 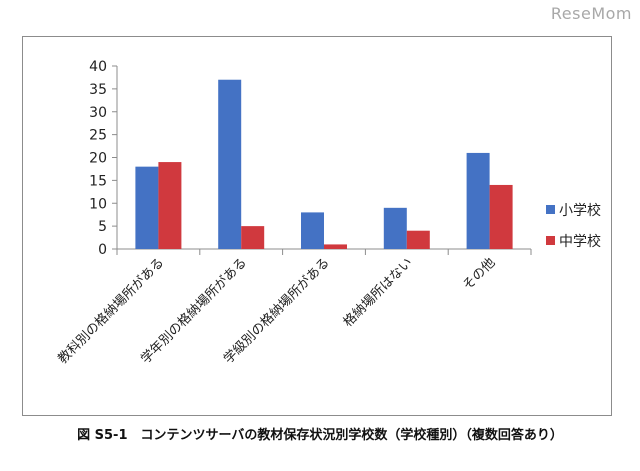 What do you see at coordinates (102, 250) in the screenshot?
I see `y-tick-label: 0` at bounding box center [102, 250].